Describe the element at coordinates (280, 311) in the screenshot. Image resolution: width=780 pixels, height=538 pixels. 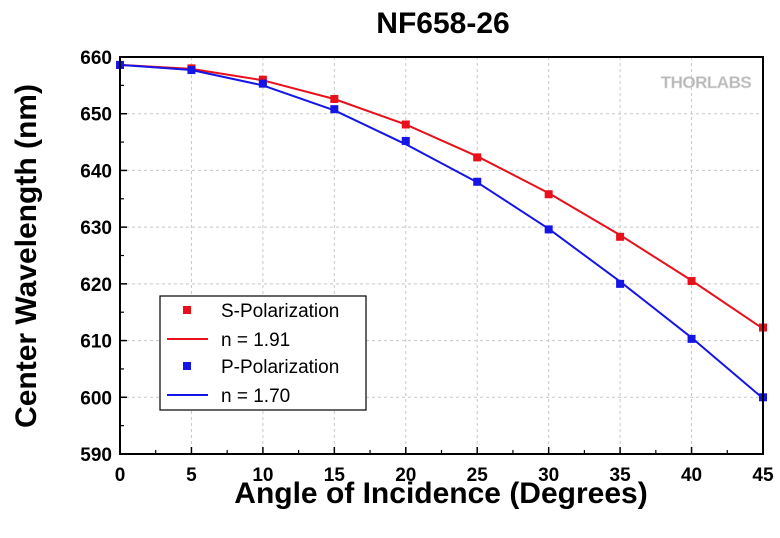
I see `legend-label-s-polarization: S-Polarization` at that location.